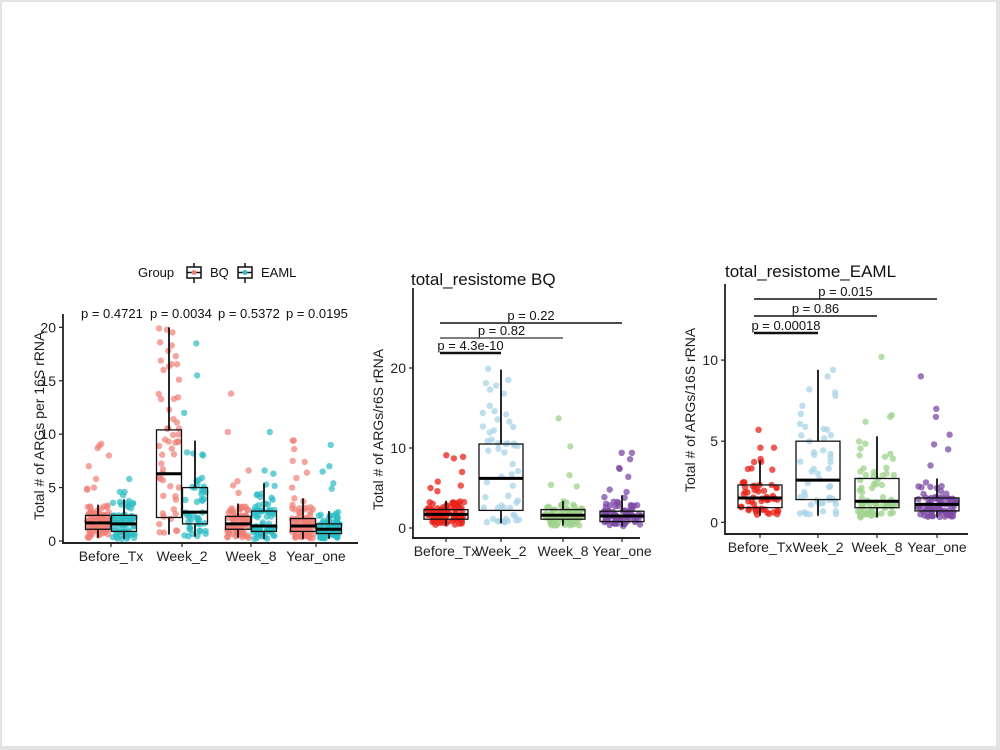 Image resolution: width=1000 pixels, height=750 pixels. What do you see at coordinates (111, 556) in the screenshot?
I see `x-tick-label: Before_Tx` at bounding box center [111, 556].